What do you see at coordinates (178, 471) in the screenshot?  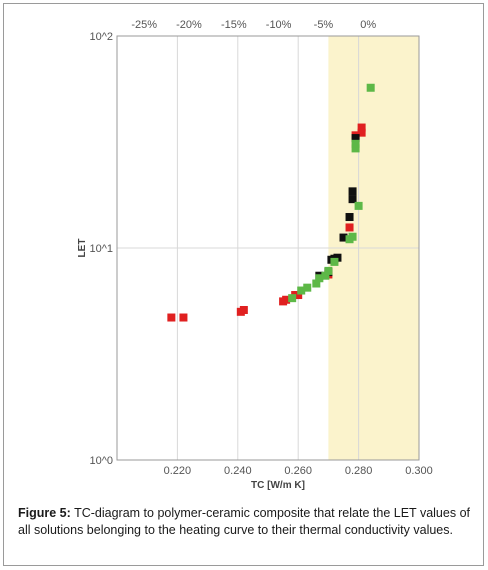 I see `x-tick-label: 0.220` at bounding box center [178, 471].